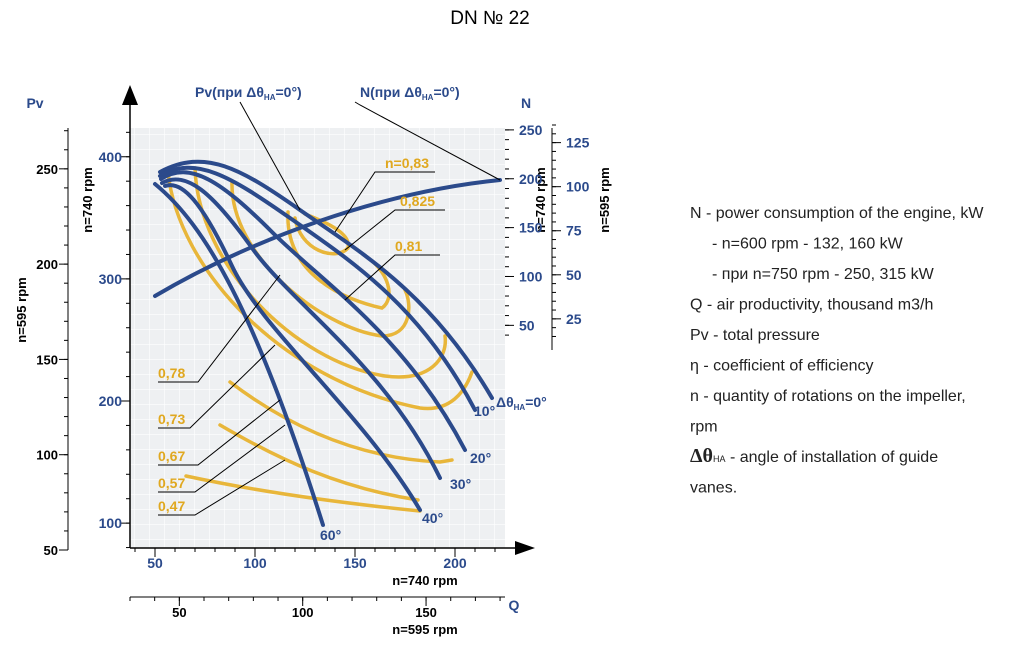  I want to click on legend-line: Q - air productivity, thousand m3/h, so click(811, 305).